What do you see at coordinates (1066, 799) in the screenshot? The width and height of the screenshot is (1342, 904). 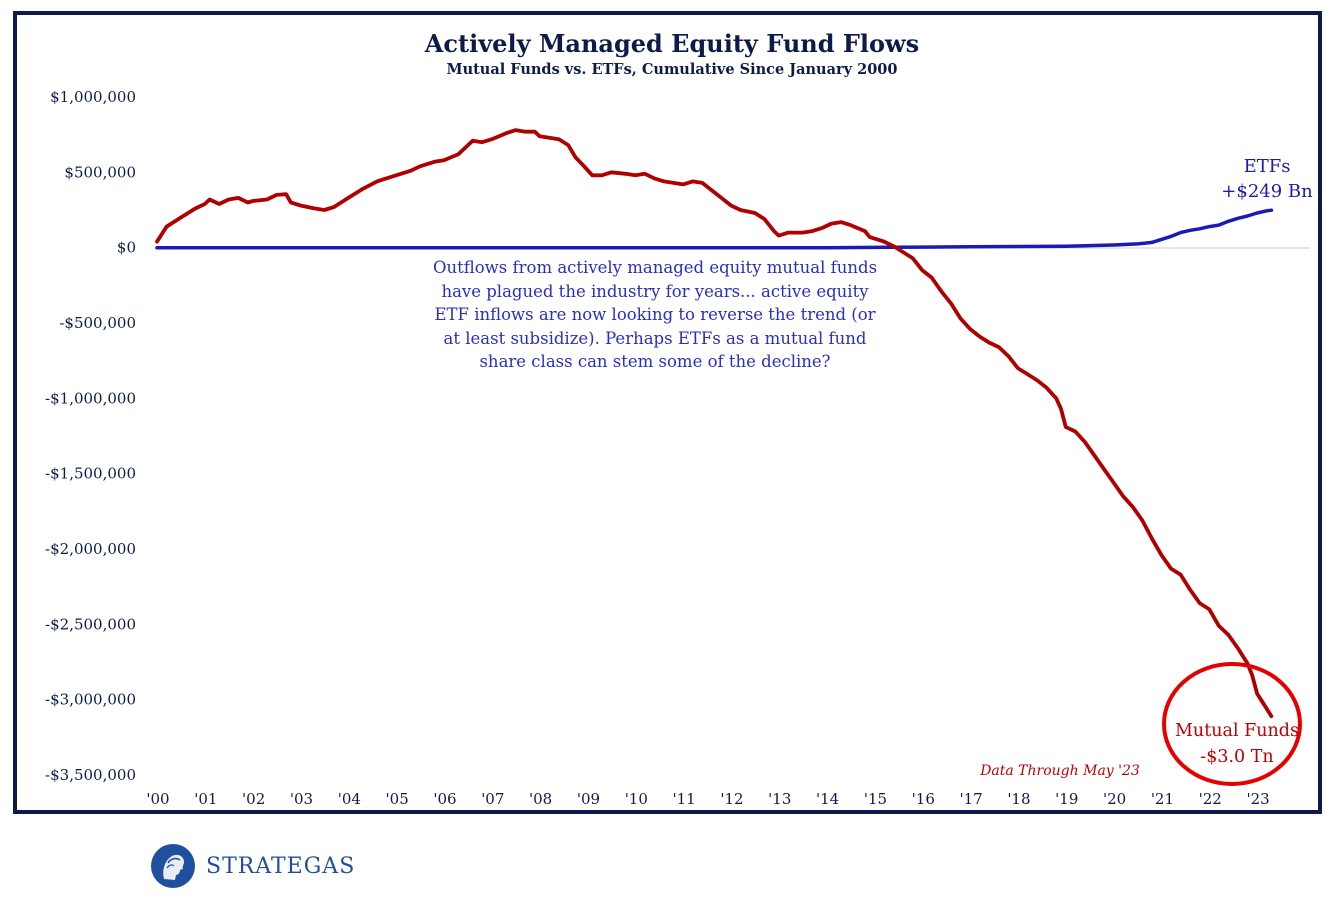 I see `x-tick-label: '19` at bounding box center [1066, 799].